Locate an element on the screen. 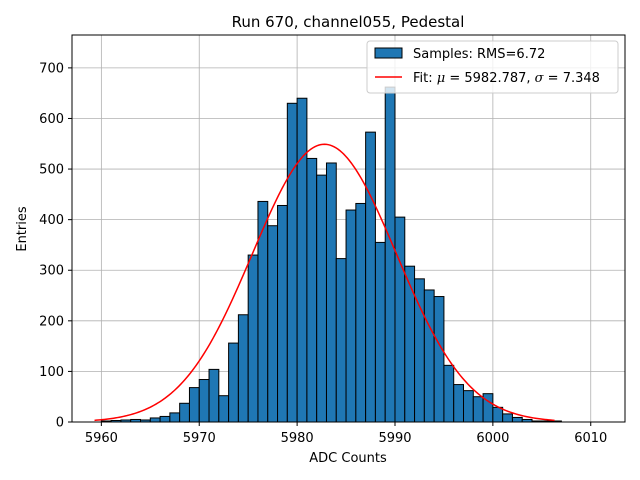 This screenshot has height=480, width=640. x-axis-ticks: 5960 5970 5980 5990 6000 6010 is located at coordinates (346, 434).